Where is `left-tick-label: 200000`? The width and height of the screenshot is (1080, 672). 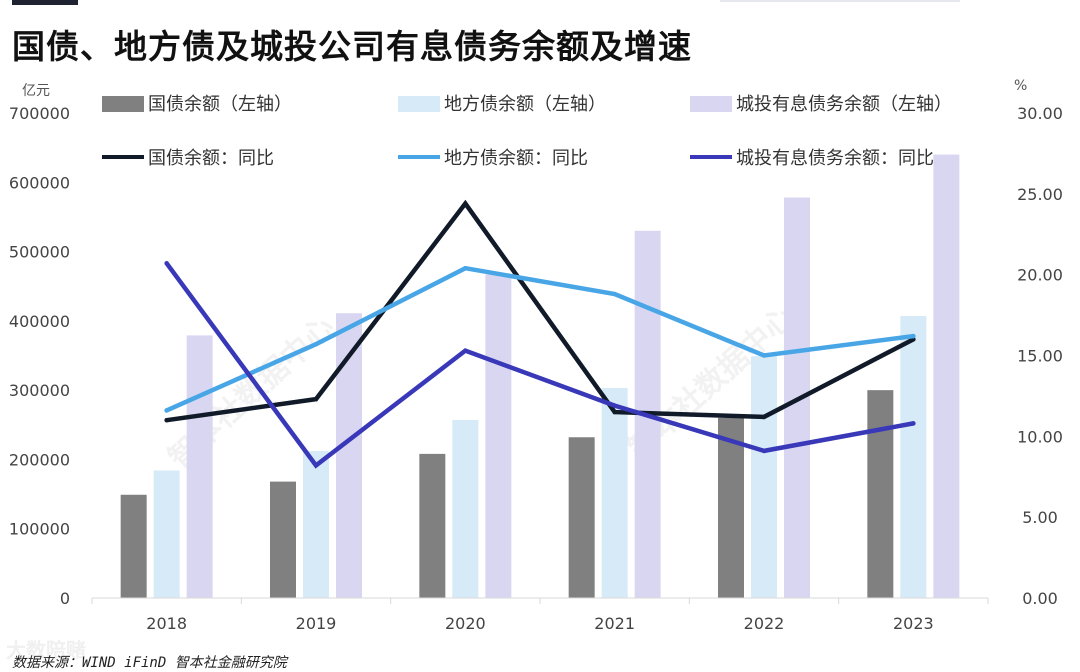 left-tick-label: 200000 is located at coordinates (39, 459).